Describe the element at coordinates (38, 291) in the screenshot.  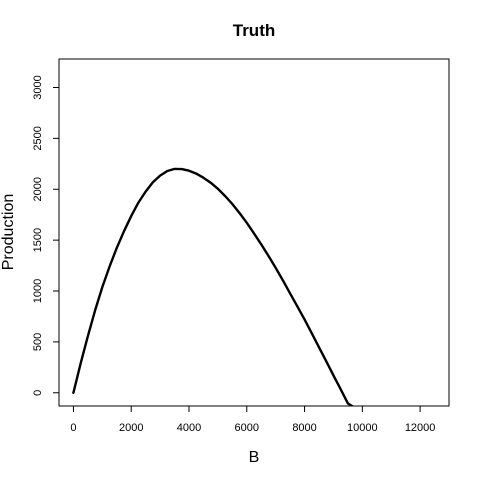
I see `y-tick-label: 1000` at that location.